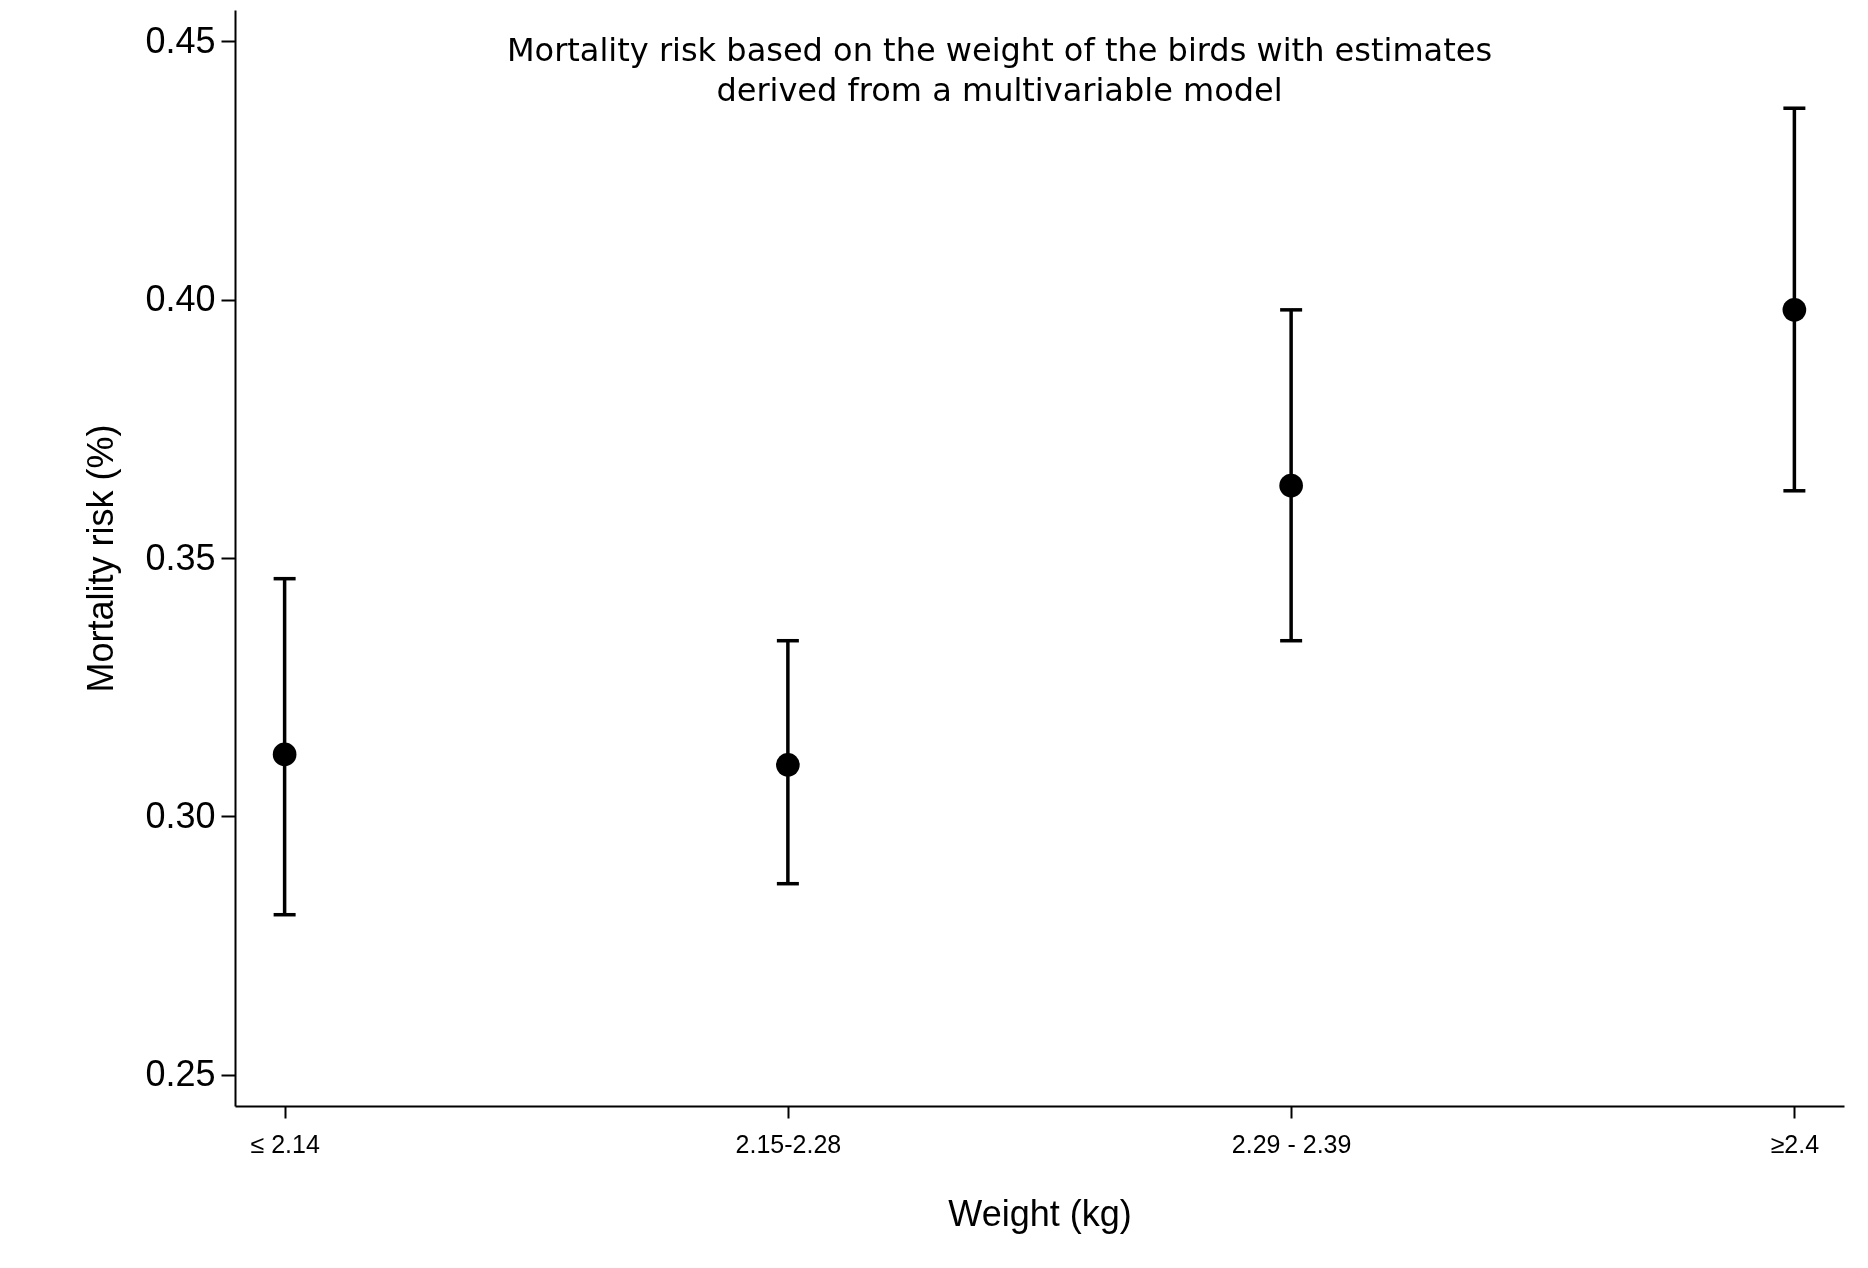 The height and width of the screenshot is (1268, 1868). What do you see at coordinates (180, 557) in the screenshot?
I see `y-tick-label: 0.35` at bounding box center [180, 557].